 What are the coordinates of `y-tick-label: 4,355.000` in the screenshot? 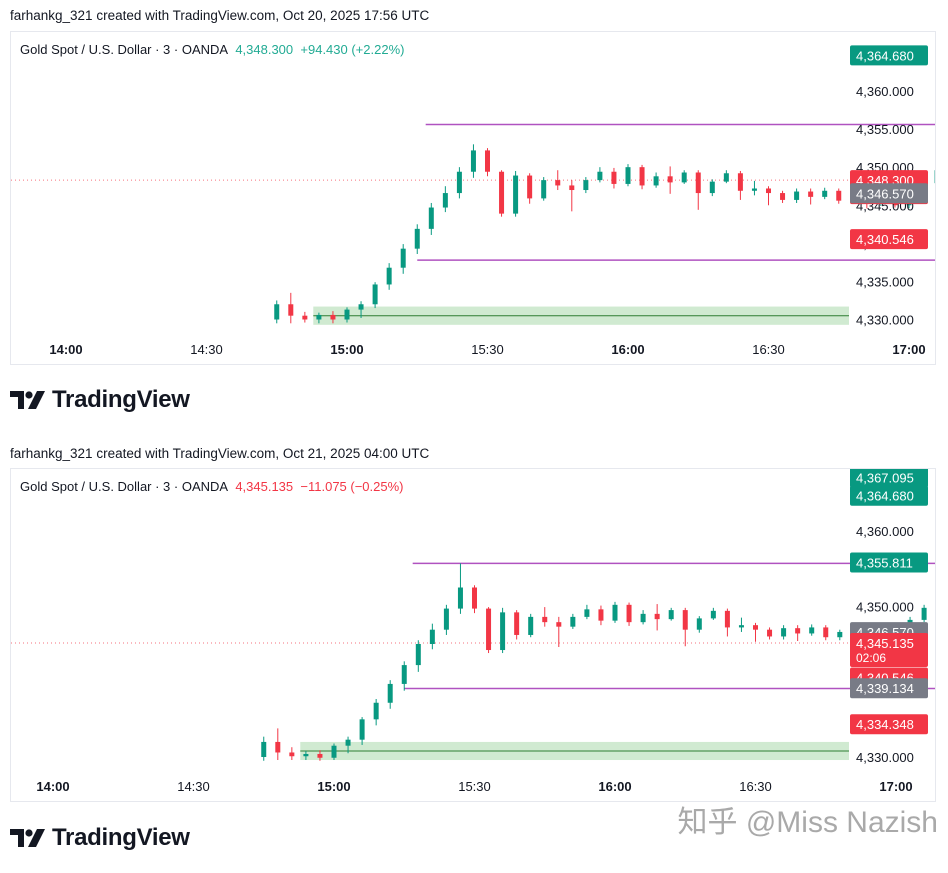 It's located at (885, 129).